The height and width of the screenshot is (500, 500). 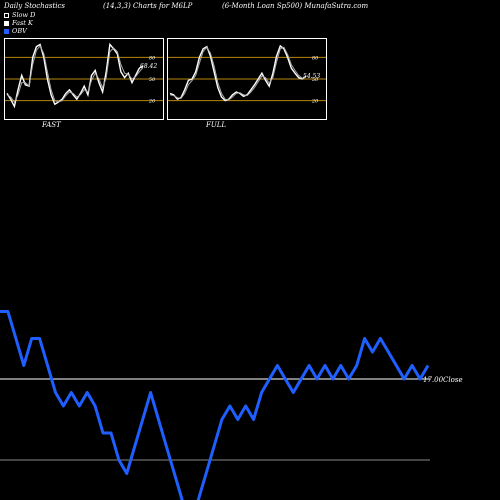 What do you see at coordinates (148, 66) in the screenshot?
I see `fast-last-value-label: 68.42` at bounding box center [148, 66].